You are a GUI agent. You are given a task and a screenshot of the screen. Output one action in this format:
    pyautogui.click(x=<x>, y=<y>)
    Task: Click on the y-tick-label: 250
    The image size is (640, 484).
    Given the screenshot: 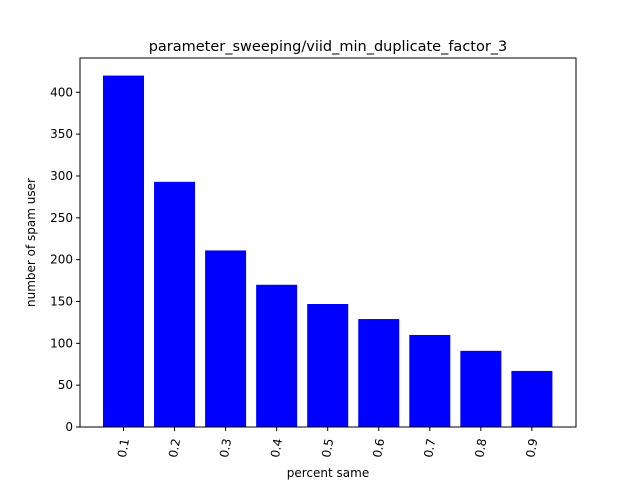 What is the action you would take?
    pyautogui.click(x=61, y=218)
    